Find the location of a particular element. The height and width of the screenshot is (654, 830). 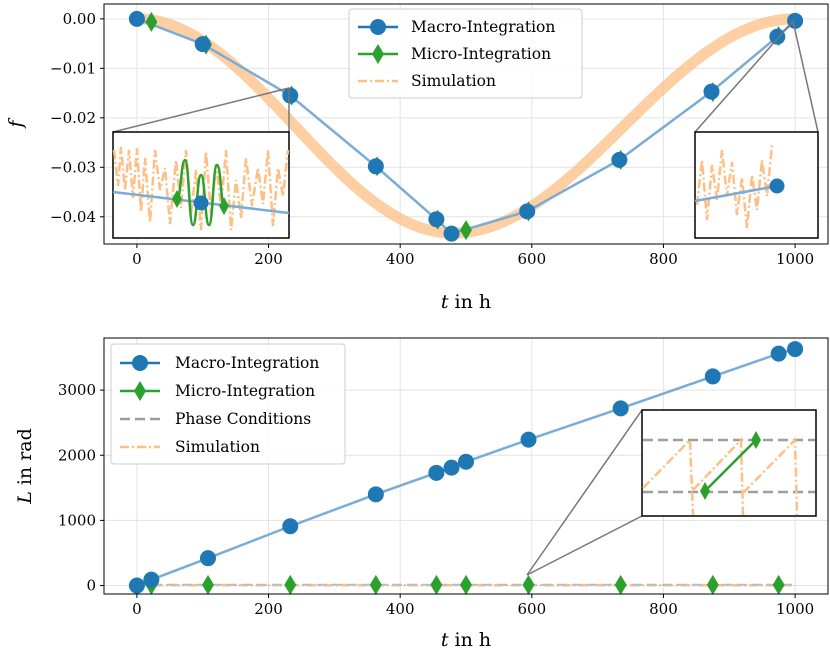

top-y-ticks: 0.00 −0.01 −0.02 −0.03 −0.04 is located at coordinates (77, 118).